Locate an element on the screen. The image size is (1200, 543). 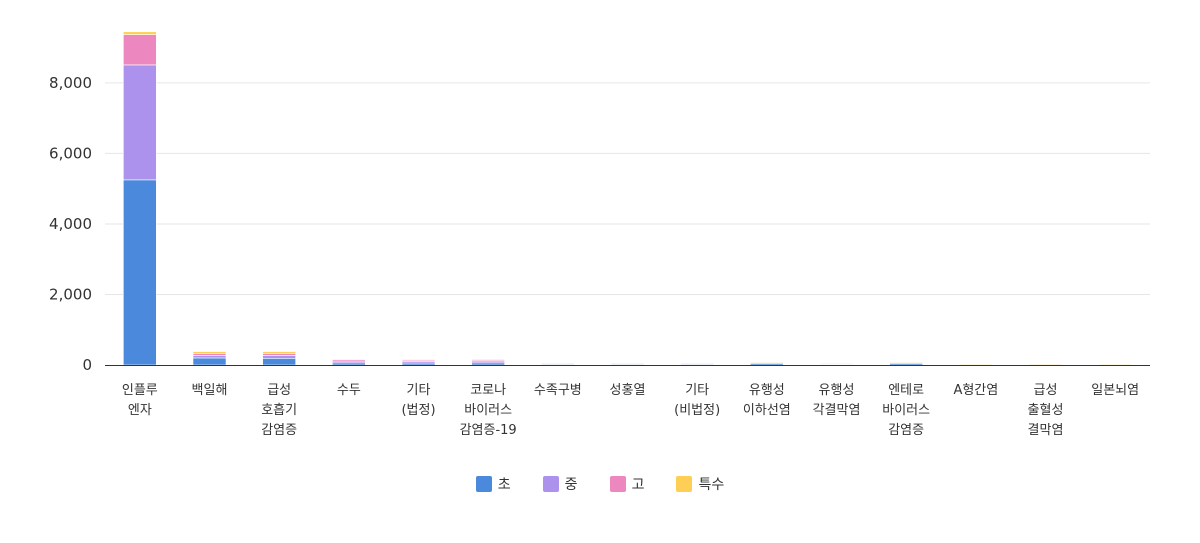
x-tick-label: 기타 (비법정) is located at coordinates (697, 400).